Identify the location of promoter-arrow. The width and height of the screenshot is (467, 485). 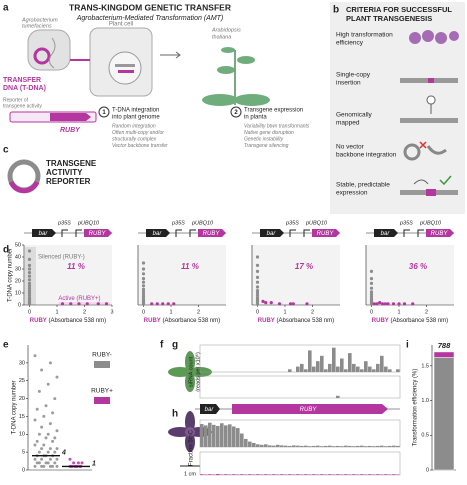
(406, 233).